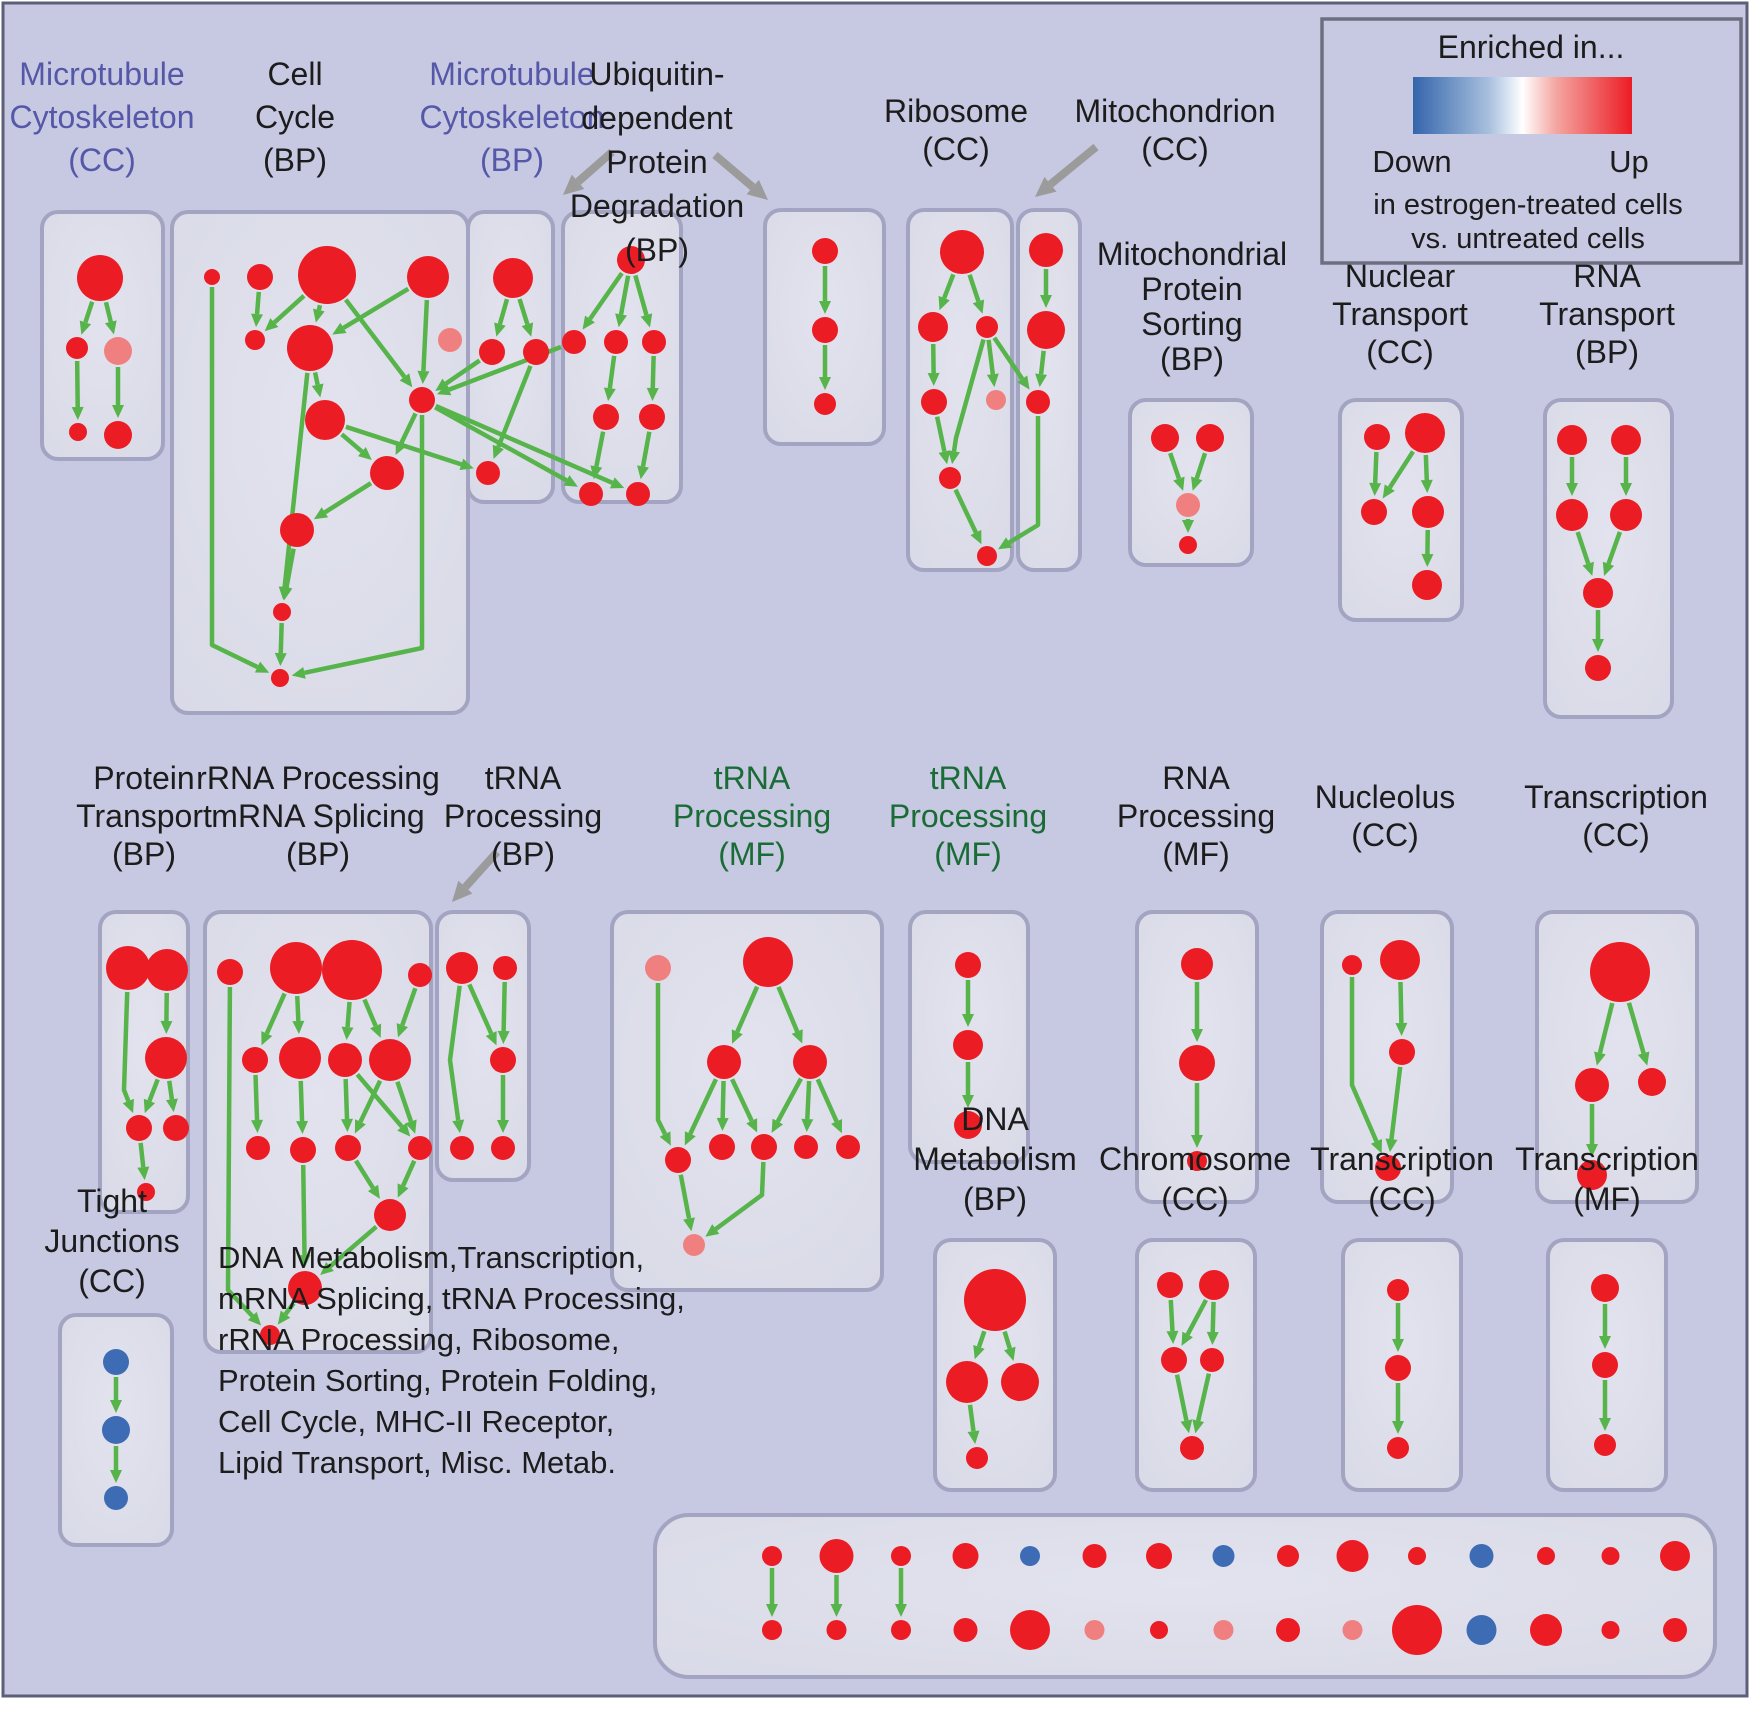 Image resolution: width=1750 pixels, height=1715 pixels. What do you see at coordinates (1176, 471) in the screenshot?
I see `edge-i1-i3` at bounding box center [1176, 471].